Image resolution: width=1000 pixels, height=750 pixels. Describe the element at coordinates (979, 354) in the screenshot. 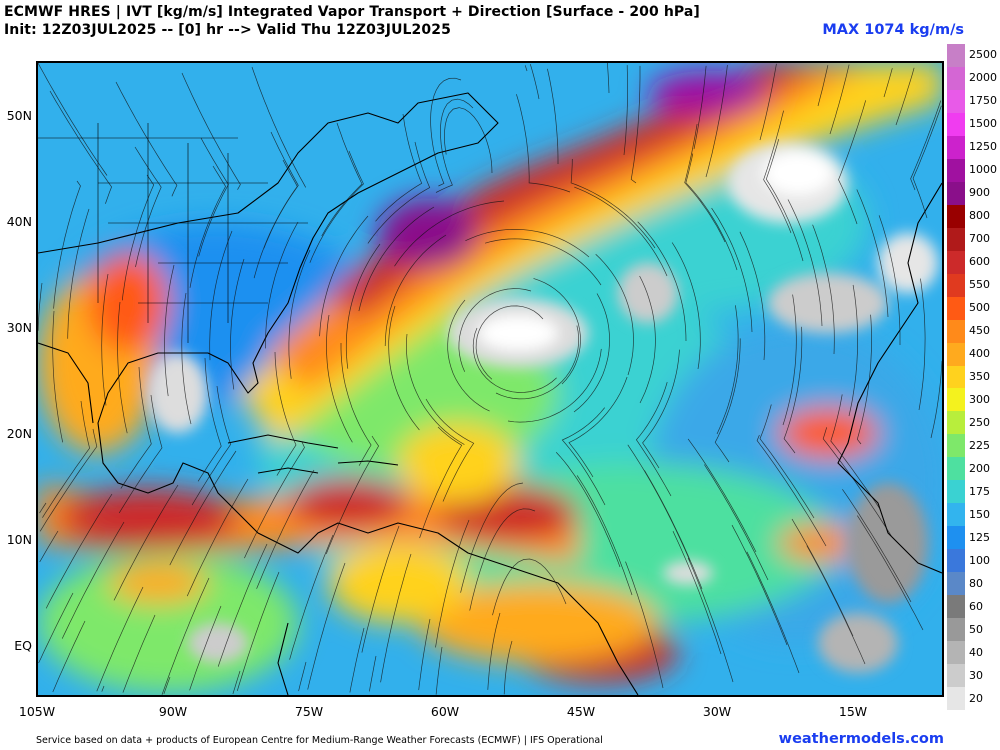

I see `colorbar-label: 400` at that location.